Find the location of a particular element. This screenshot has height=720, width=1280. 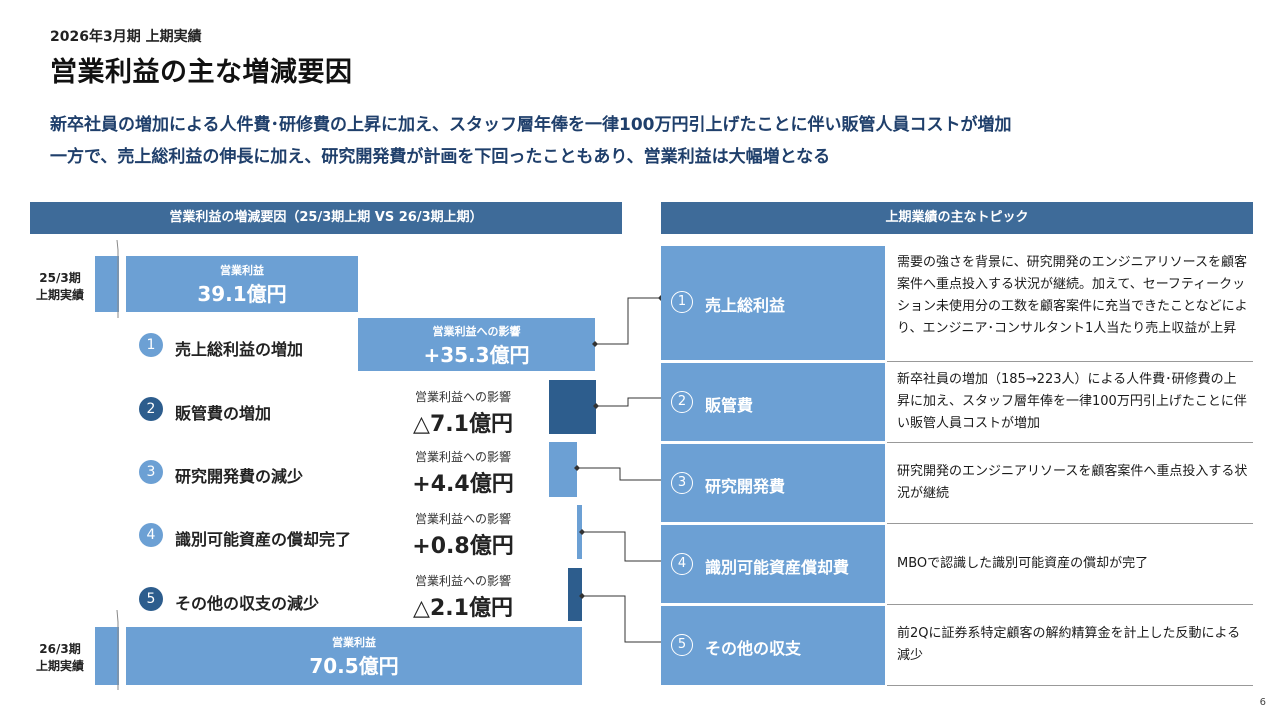

factor-5-value: △2.1億円 is located at coordinates (463, 608).